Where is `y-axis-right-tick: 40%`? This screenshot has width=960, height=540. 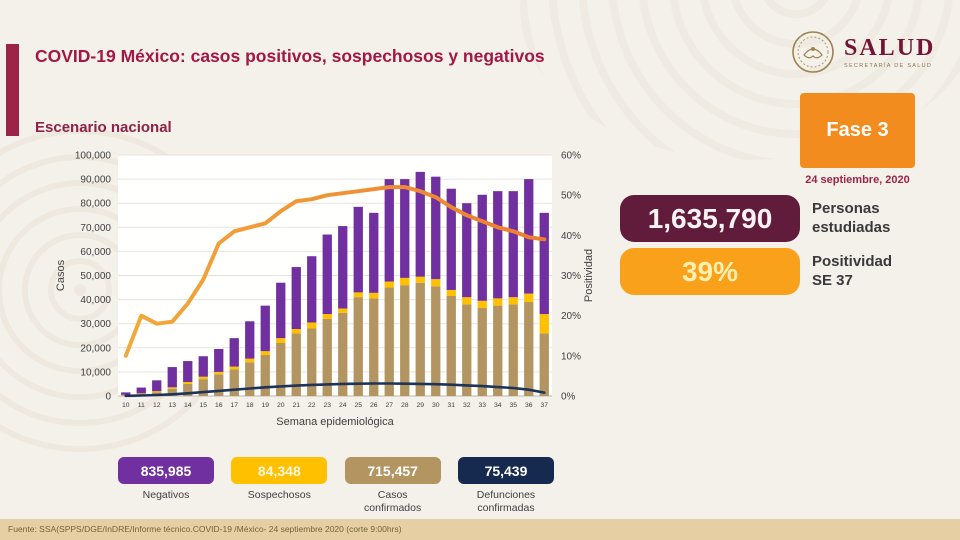
y-axis-right-tick: 40% is located at coordinates (571, 236).